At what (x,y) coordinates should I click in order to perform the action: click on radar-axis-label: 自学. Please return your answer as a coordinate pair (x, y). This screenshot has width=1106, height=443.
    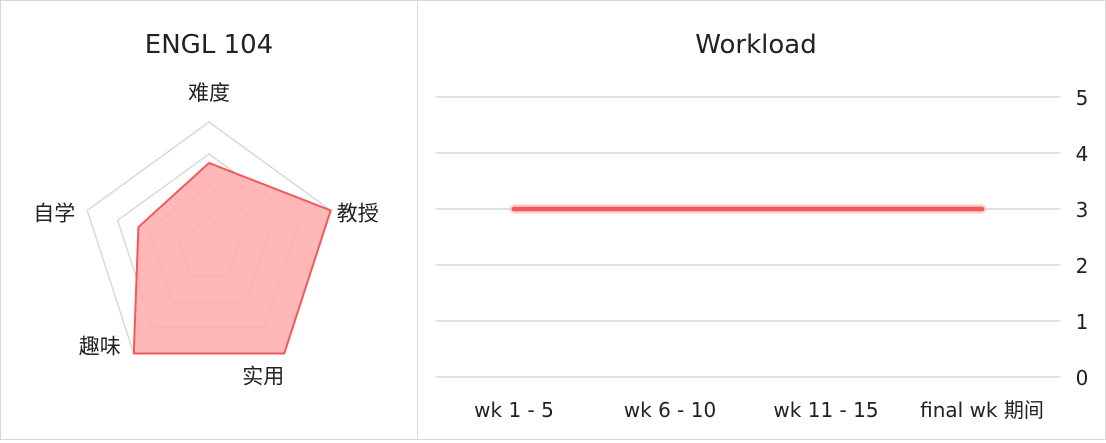
    Looking at the image, I should click on (54, 213).